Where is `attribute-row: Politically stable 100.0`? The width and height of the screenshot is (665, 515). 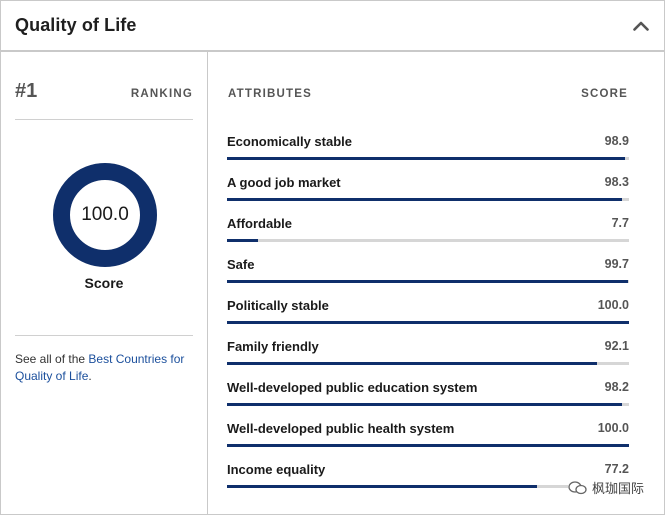 attribute-row: Politically stable 100.0 is located at coordinates (428, 304).